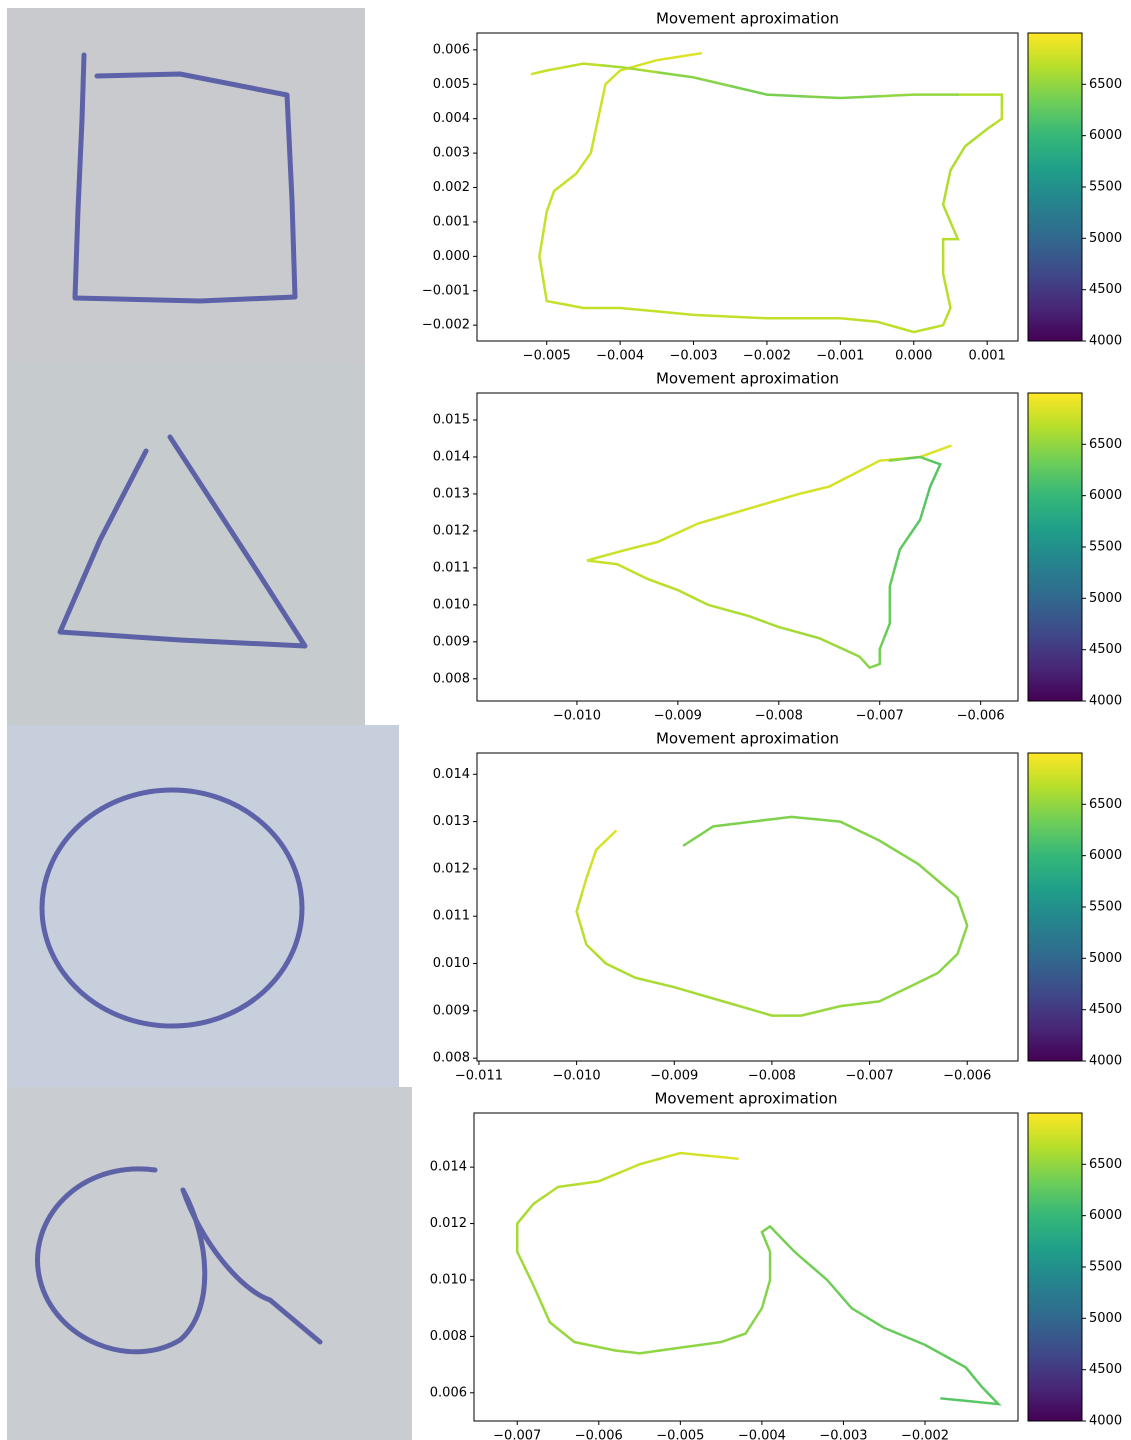  I want to click on drawn-triangle, so click(182, 541).